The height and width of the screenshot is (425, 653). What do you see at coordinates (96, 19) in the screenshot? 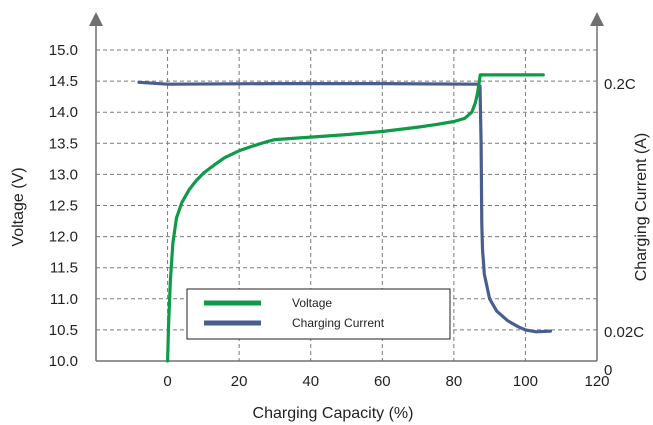
I see `y-axis-arrow` at bounding box center [96, 19].